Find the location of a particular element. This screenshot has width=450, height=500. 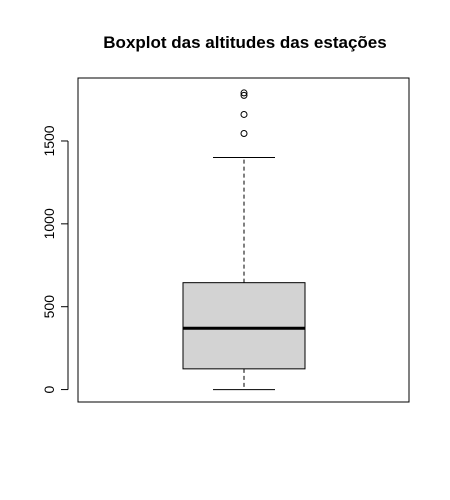

y-tick-label: 1500 is located at coordinates (49, 140).